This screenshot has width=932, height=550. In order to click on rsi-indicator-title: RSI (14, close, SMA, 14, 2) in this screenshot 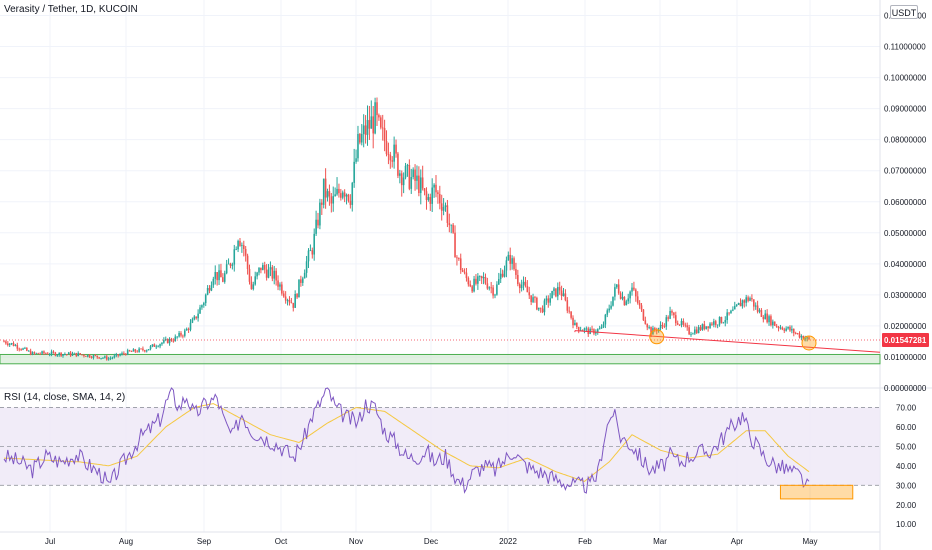, I will do `click(65, 397)`.